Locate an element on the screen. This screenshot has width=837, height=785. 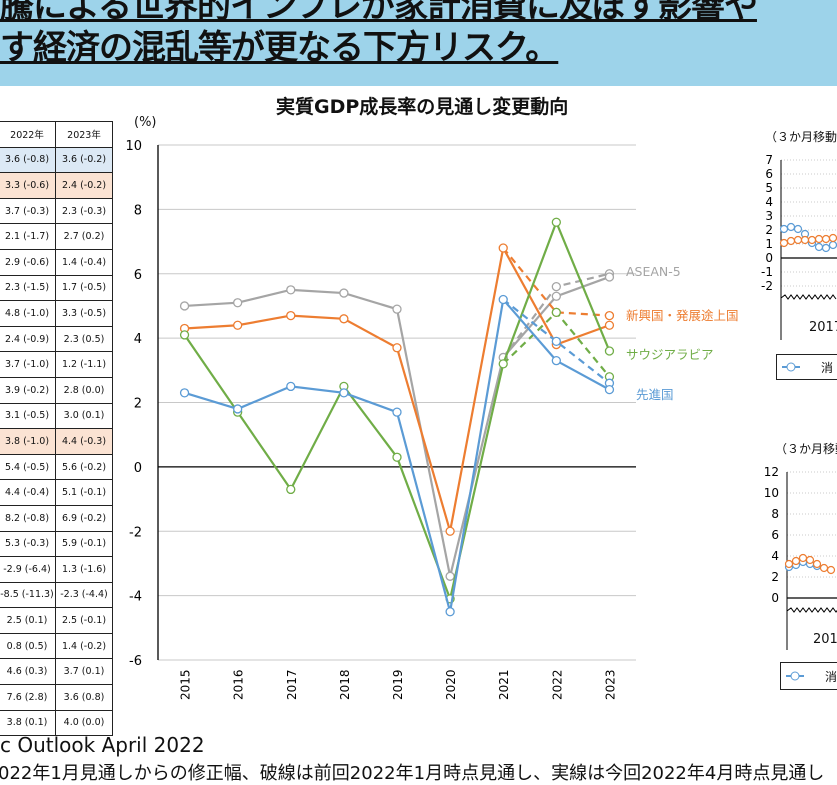
table-row: 5.4 (-0.5) 5.6 (-0.2) is located at coordinates (56, 467).